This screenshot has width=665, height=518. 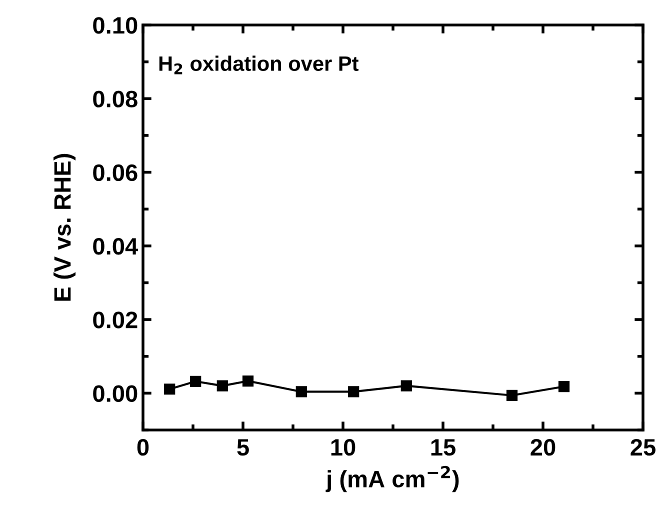 I want to click on x-tick-label: 25, so click(x=643, y=447).